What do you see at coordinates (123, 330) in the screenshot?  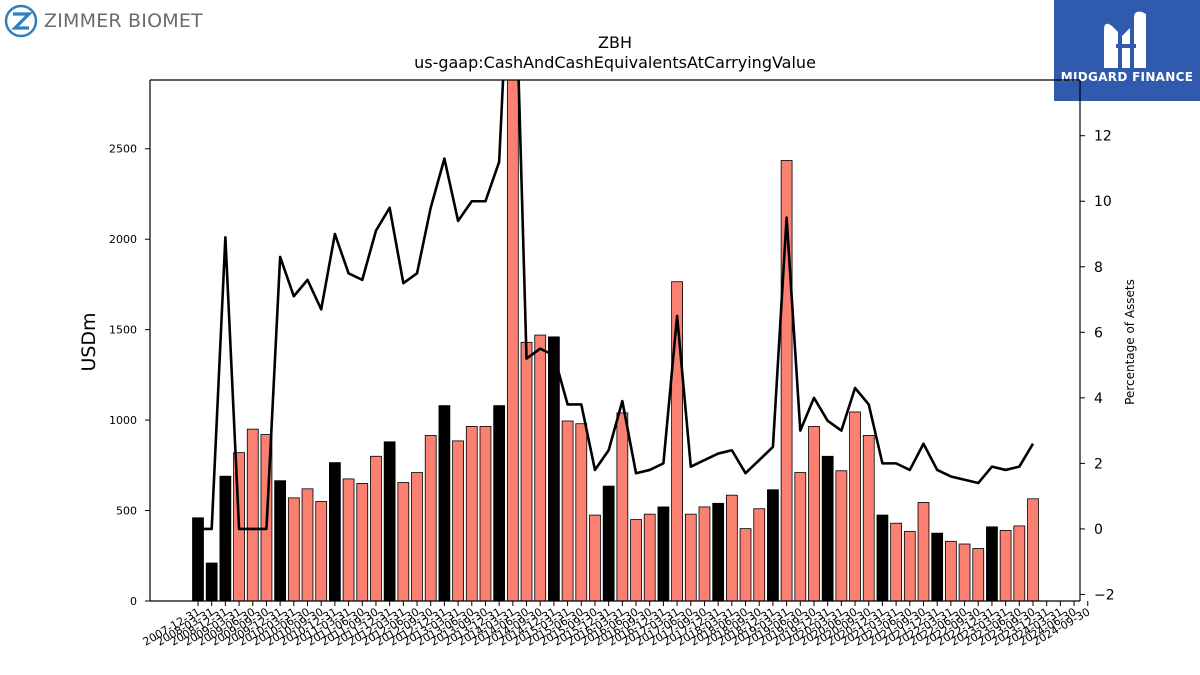 I see `y-tick-label: 1500` at bounding box center [123, 330].